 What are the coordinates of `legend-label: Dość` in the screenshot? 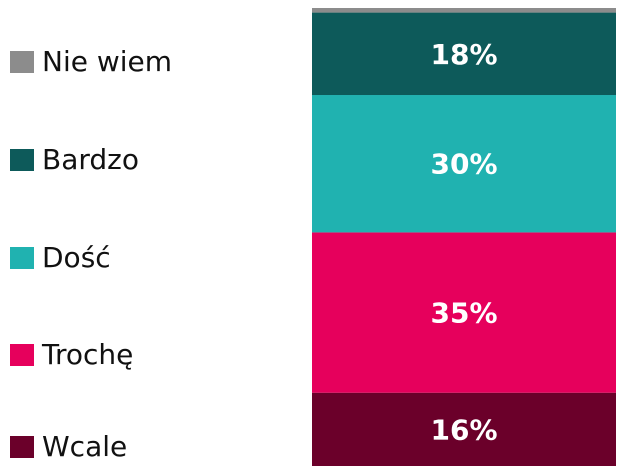 It's located at (76, 257).